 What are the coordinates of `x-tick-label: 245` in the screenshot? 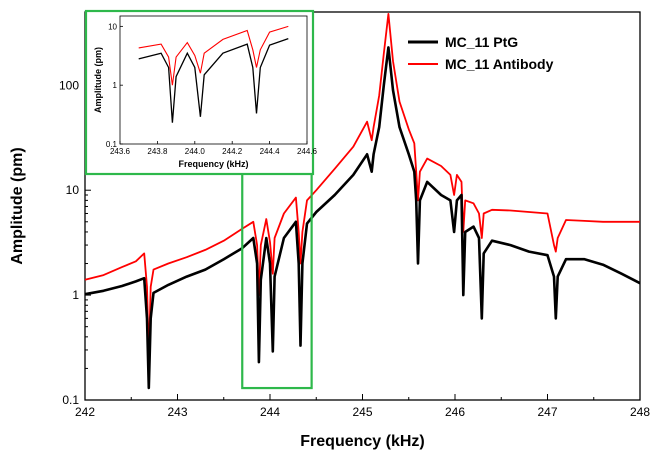 It's located at (362, 412).